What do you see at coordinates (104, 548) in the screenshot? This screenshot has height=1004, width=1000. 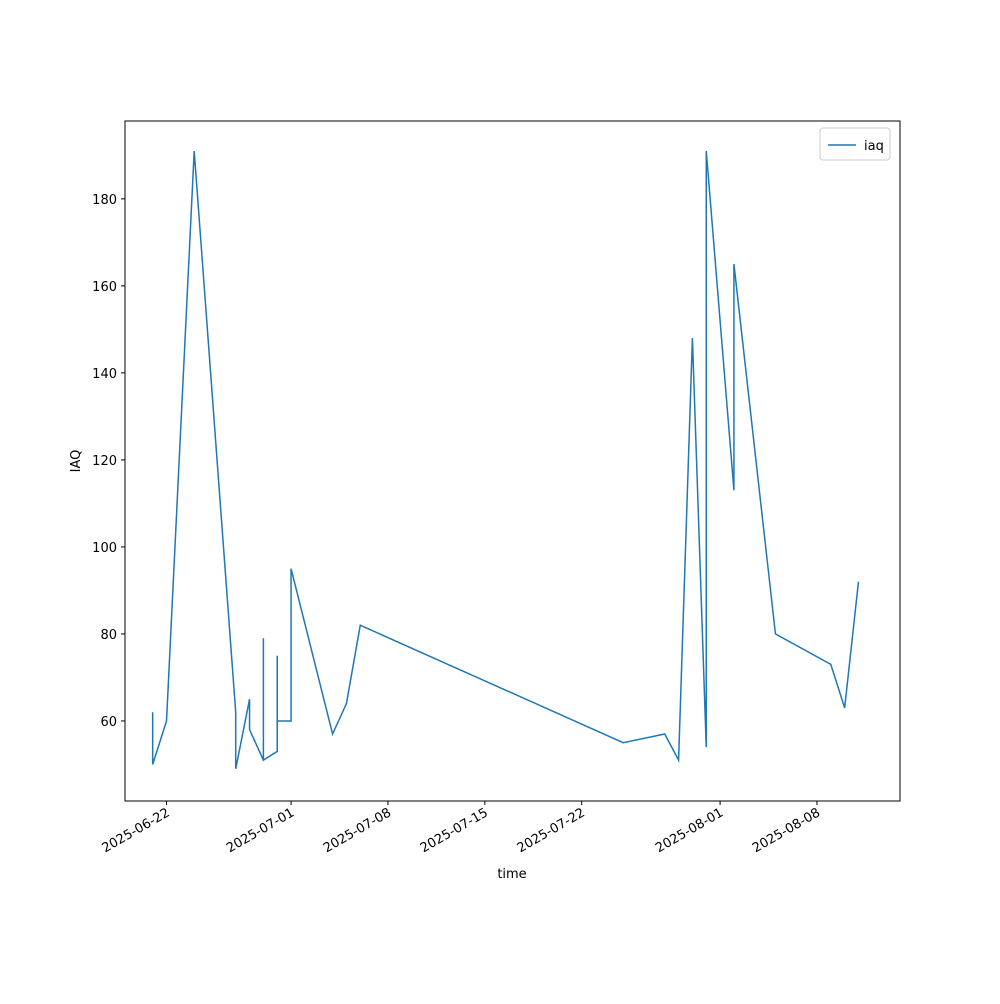 I see `y-tick-label: 100` at bounding box center [104, 548].